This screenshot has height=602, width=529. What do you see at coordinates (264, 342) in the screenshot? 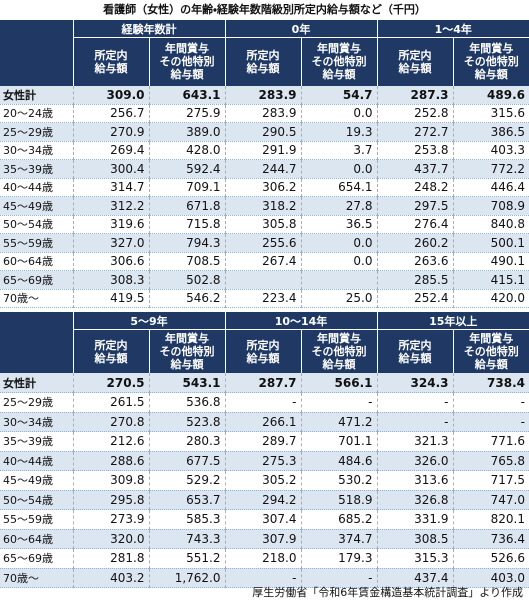
I see `group-header-row: 5～9年 10～14年 15年以上` at bounding box center [264, 342].